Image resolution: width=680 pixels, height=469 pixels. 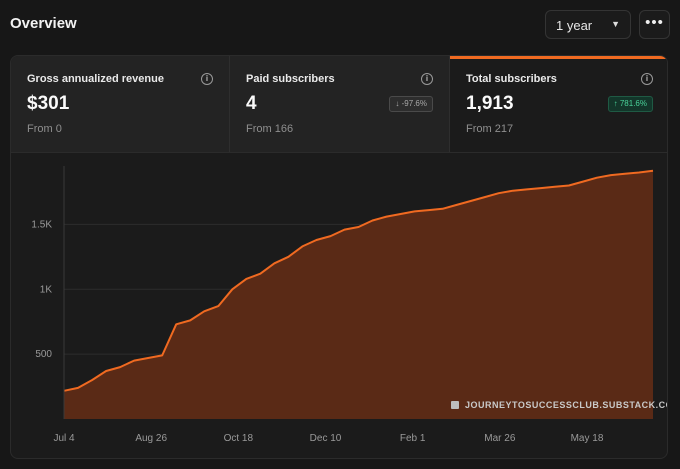 I want to click on x-tick-label: Jul 4, so click(x=64, y=438).